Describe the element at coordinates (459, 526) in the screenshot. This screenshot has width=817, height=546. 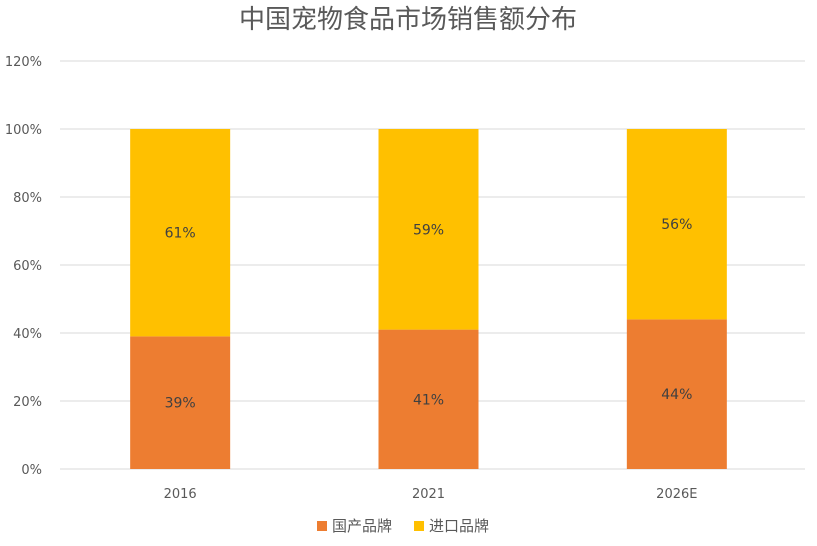
I see `legend-label-1: 进口品牌` at that location.